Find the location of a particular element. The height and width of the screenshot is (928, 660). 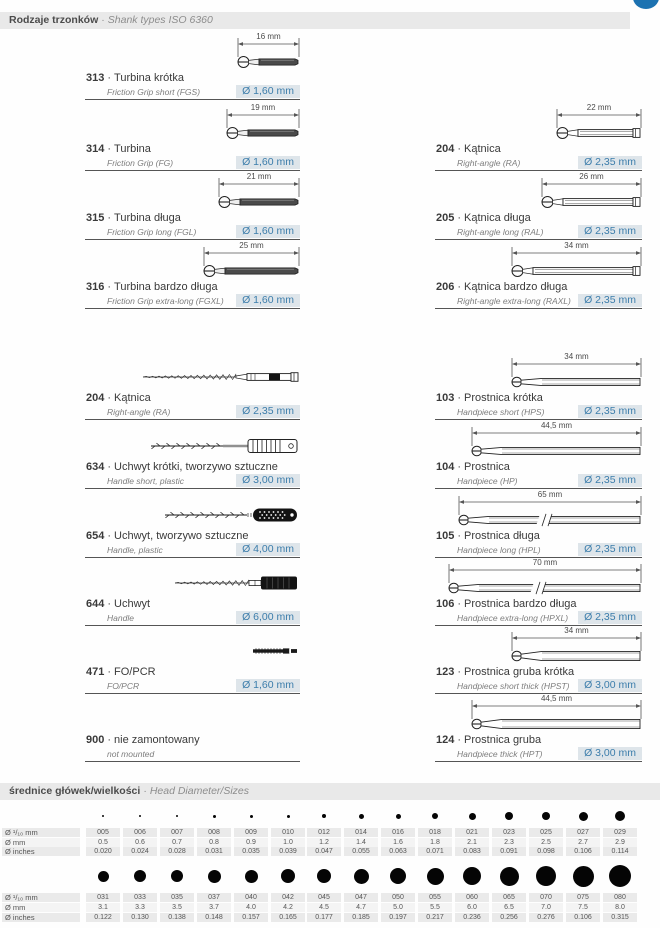

size-cell: 0.276 is located at coordinates (546, 917).